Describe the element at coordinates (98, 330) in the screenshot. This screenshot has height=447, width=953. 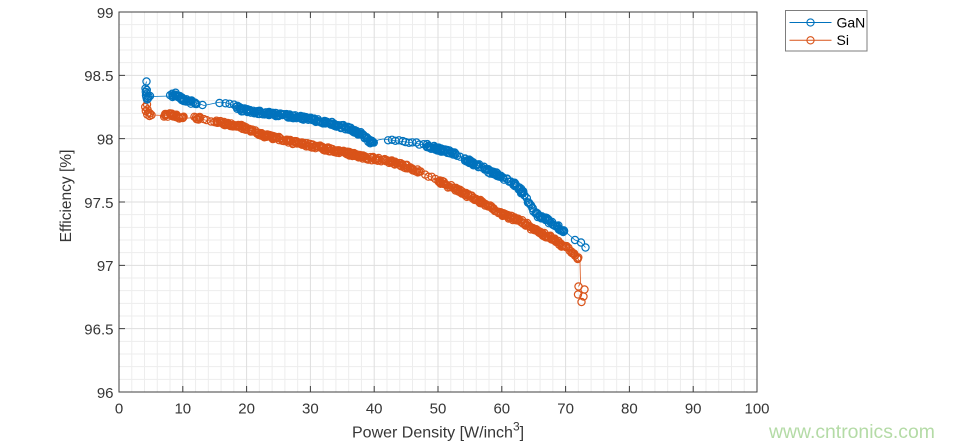
I see `svg-text: 96.5` at that location.